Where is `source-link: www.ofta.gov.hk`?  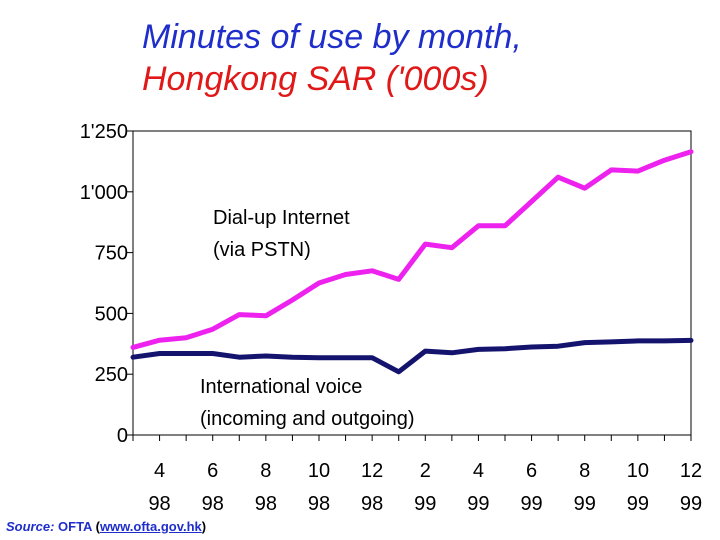
source-link: www.ofta.gov.hk is located at coordinates (150, 526).